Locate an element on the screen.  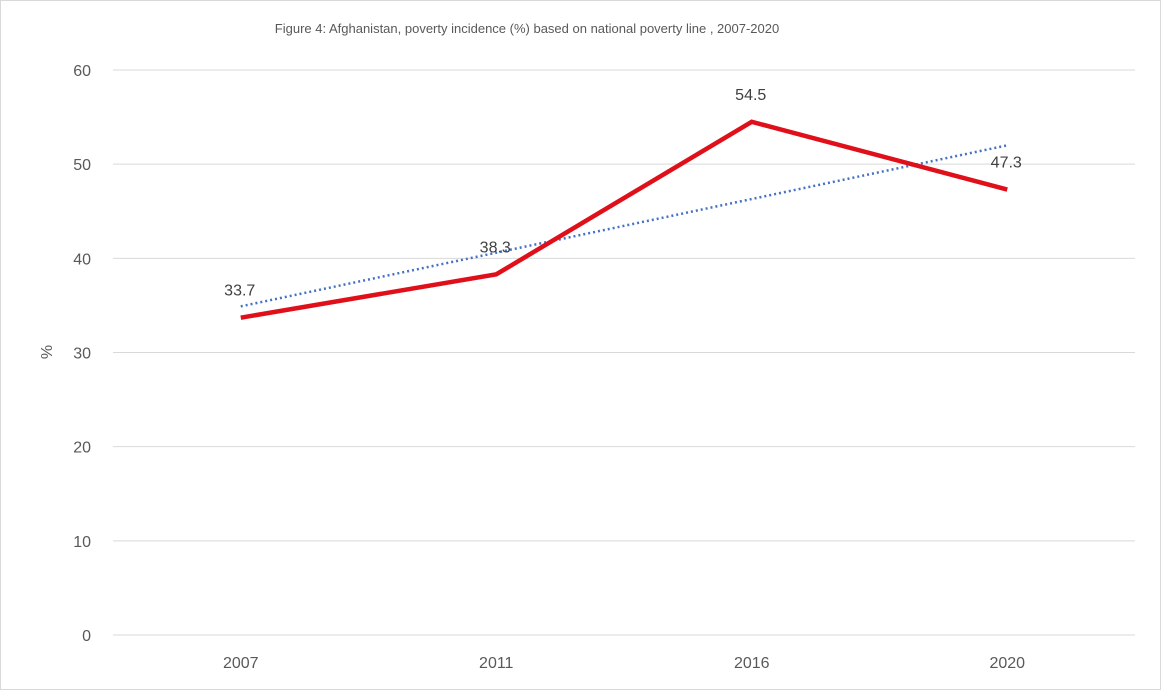
data-label: 33.7 is located at coordinates (239, 291).